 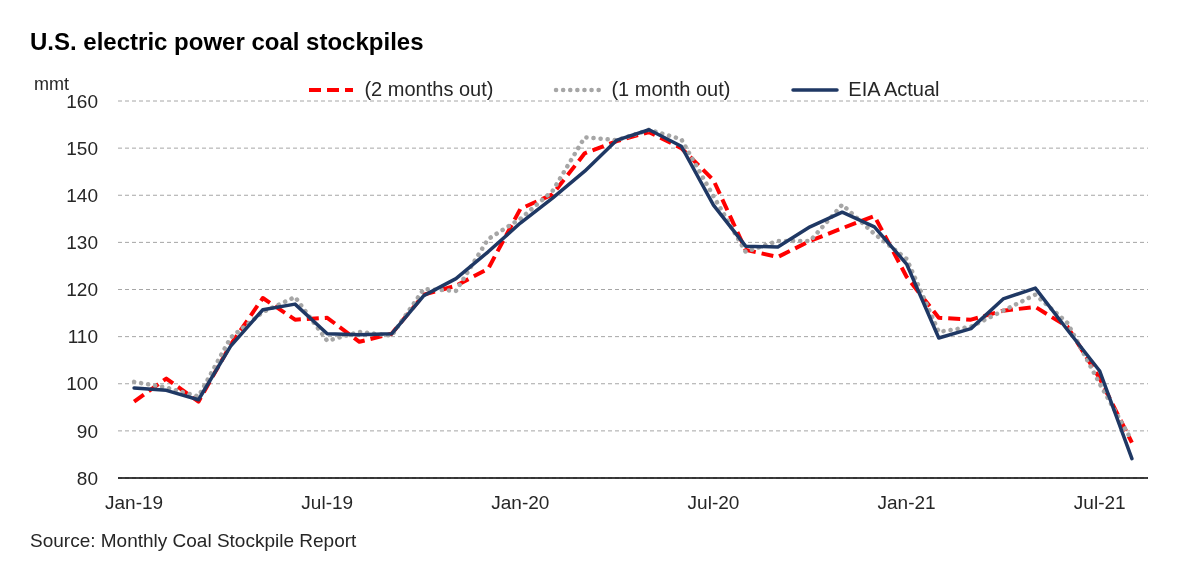 I want to click on legend-label: (1 month out), so click(x=671, y=89).